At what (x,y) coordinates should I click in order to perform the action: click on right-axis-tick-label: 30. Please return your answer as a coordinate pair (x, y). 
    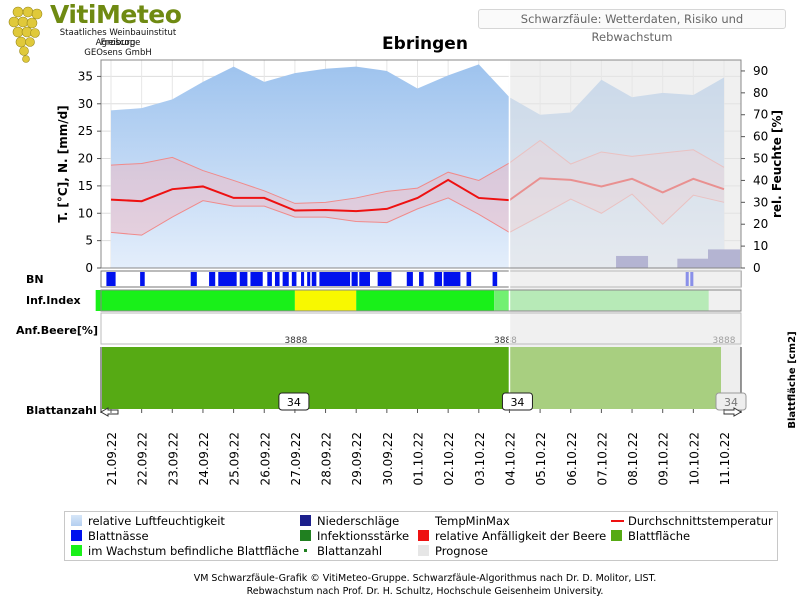
    Looking at the image, I should click on (760, 202).